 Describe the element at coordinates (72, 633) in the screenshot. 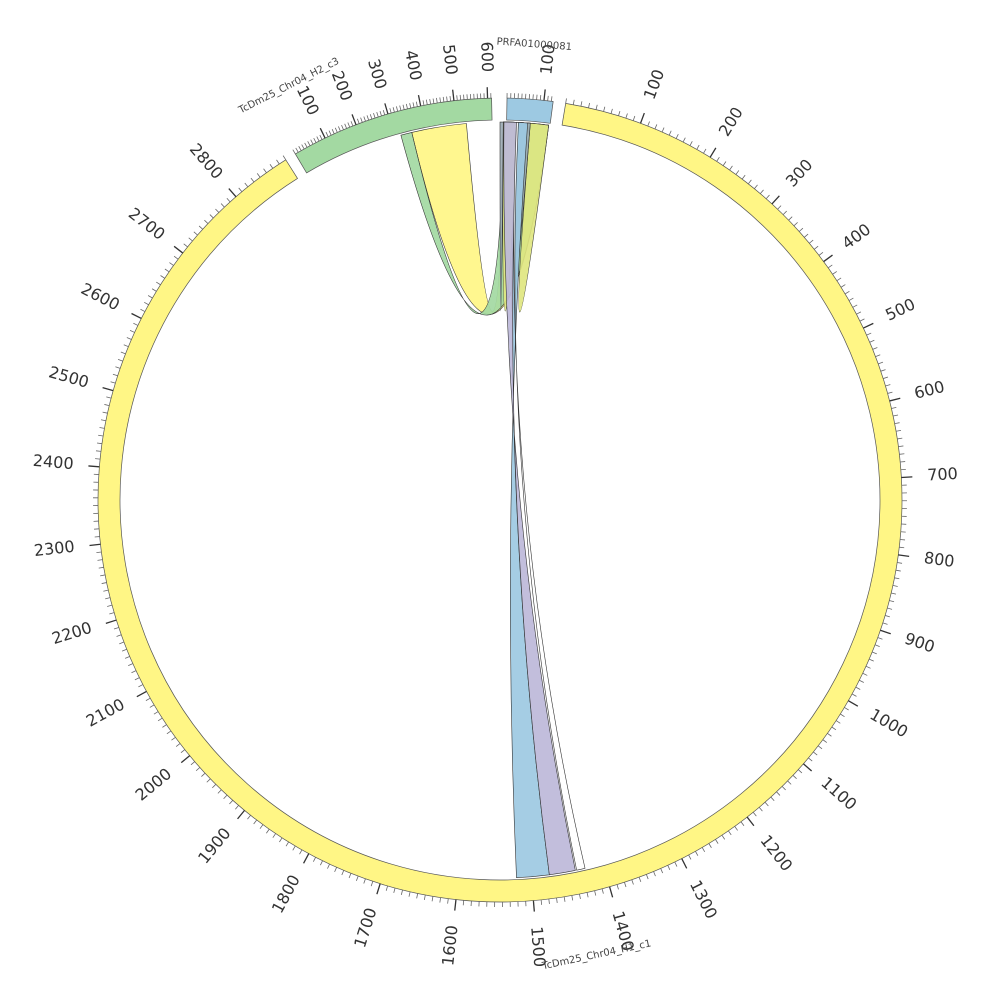

I see `tick-label: 2200` at that location.